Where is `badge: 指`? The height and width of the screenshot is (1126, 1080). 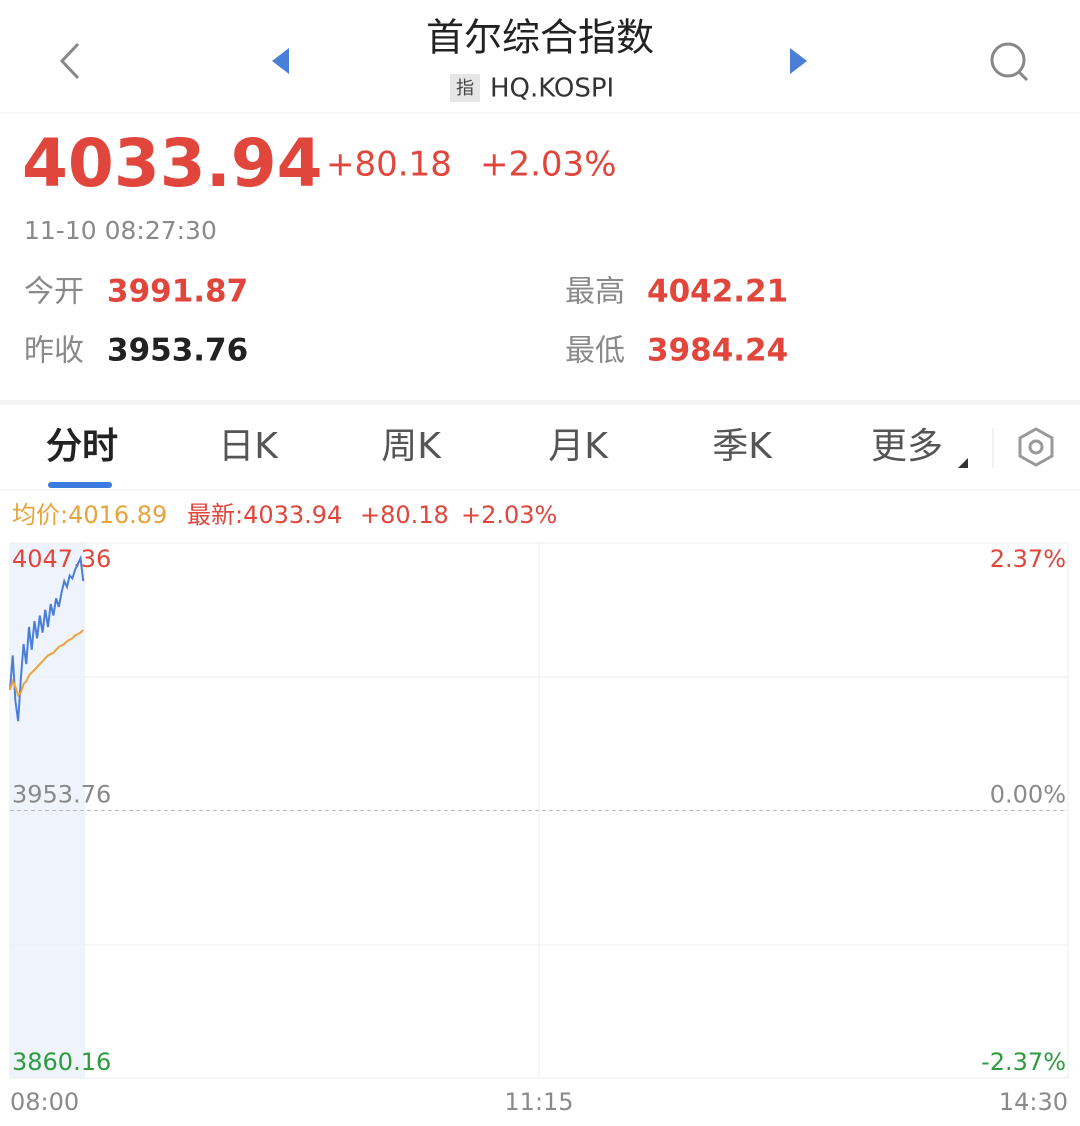
badge: 指 is located at coordinates (465, 88).